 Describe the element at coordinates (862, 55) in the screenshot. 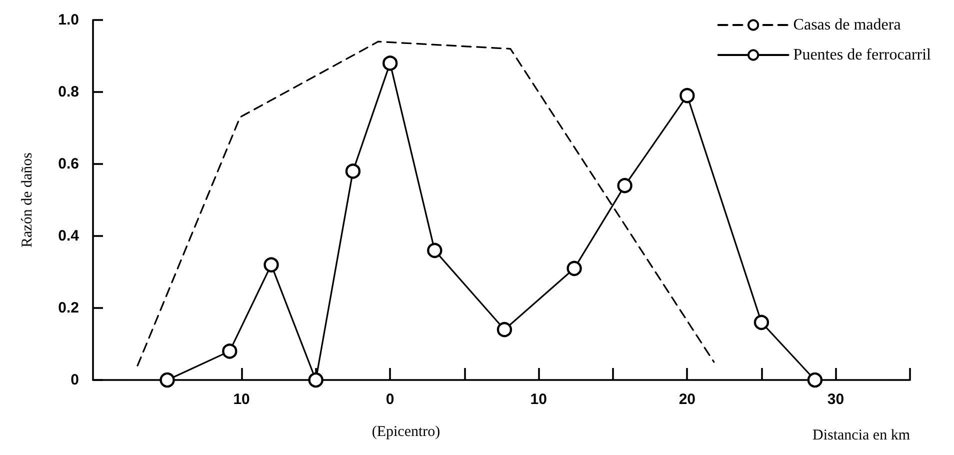

I see `legend-label: Puentes de ferrocarril` at that location.